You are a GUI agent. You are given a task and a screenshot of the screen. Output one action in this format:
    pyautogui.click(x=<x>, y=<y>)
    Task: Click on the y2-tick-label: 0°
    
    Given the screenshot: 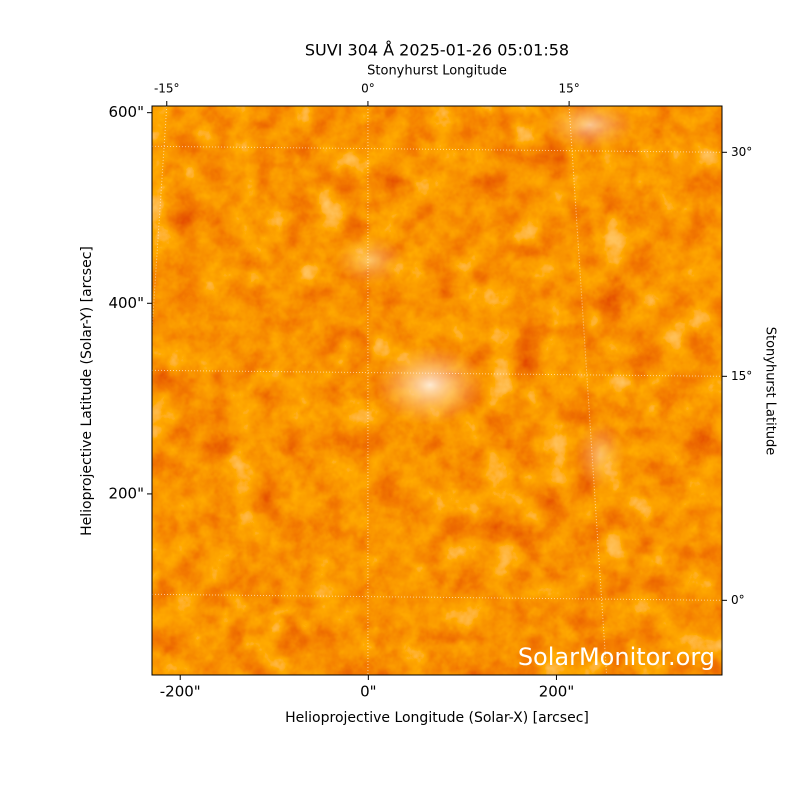 What is the action you would take?
    pyautogui.click(x=738, y=600)
    